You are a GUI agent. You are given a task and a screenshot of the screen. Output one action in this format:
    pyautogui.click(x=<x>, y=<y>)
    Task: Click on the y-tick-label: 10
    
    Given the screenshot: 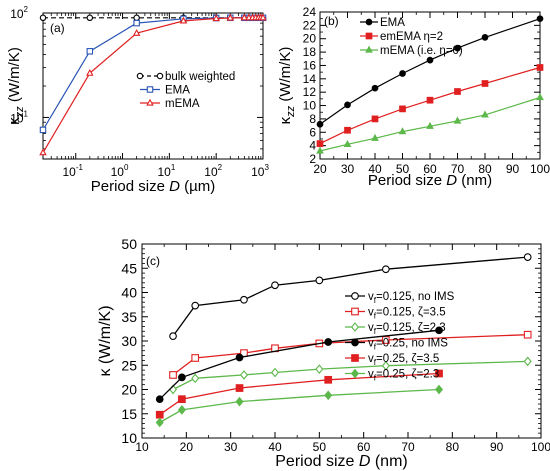 What is the action you would take?
    pyautogui.click(x=310, y=106)
    